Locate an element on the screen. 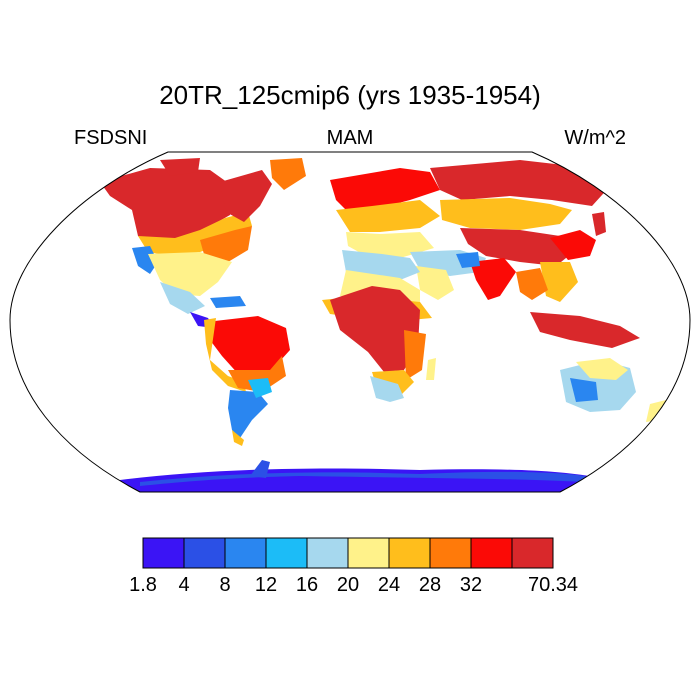 This screenshot has height=700, width=700. colorbar-tick-label: 12 is located at coordinates (266, 585).